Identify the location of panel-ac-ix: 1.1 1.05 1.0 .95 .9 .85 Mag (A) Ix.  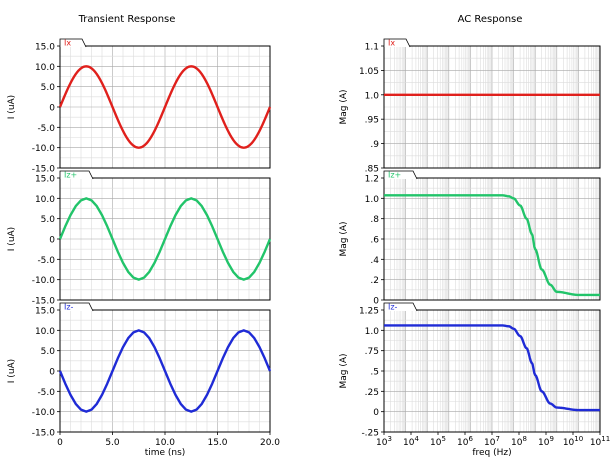
(470, 106).